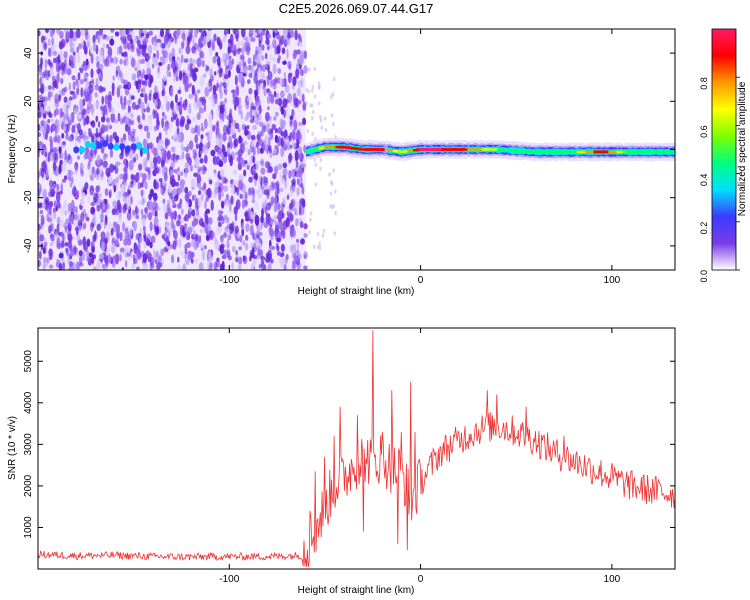  What do you see at coordinates (116, 147) in the screenshot?
I see `signal-blob` at bounding box center [116, 147].